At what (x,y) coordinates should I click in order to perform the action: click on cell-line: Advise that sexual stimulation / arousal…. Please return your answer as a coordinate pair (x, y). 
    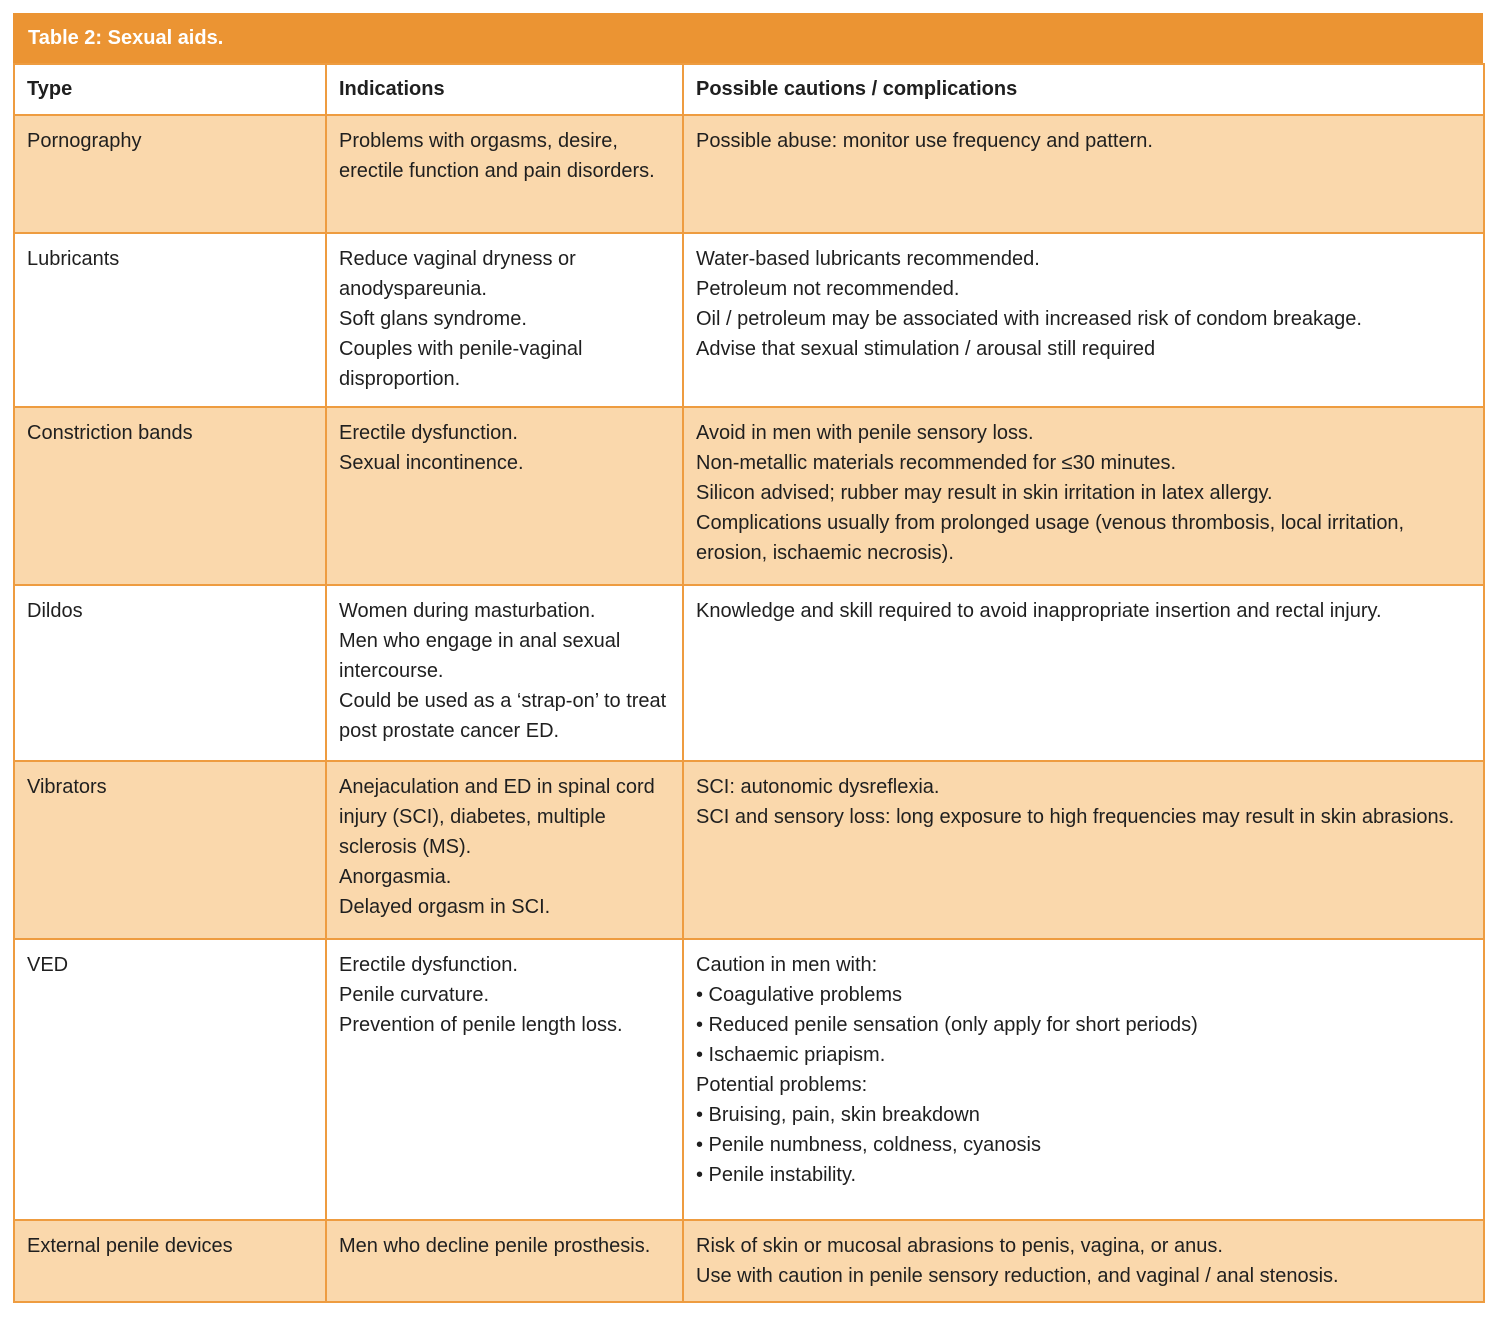
    Looking at the image, I should click on (926, 349).